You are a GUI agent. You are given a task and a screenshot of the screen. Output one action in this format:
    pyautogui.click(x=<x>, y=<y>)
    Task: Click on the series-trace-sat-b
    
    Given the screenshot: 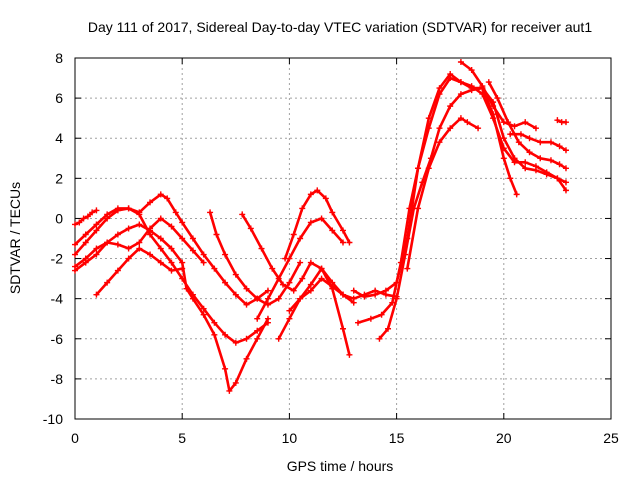 What is the action you would take?
    pyautogui.click(x=171, y=250)
    